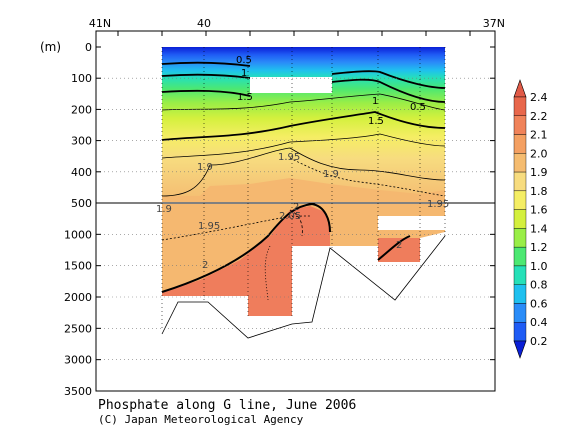 This screenshot has width=570, height=441. I want to click on orange-belt, so click(303, 190).